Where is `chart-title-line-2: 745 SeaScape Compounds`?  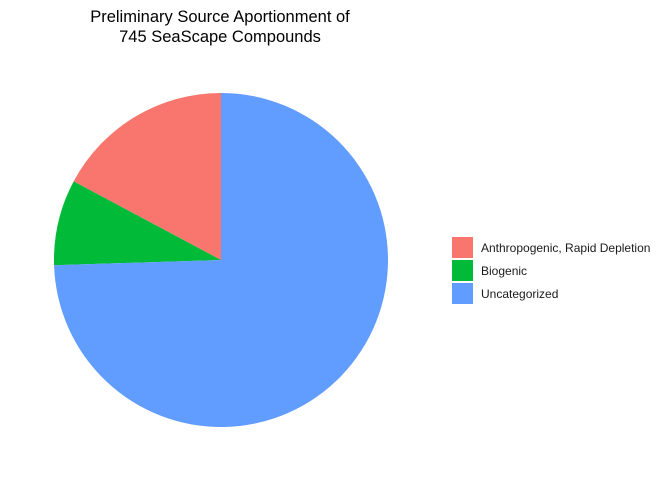 chart-title-line-2: 745 SeaScape Compounds is located at coordinates (220, 37).